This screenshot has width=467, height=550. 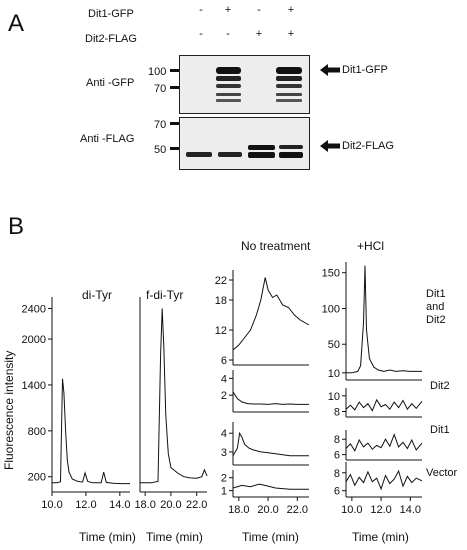 What do you see at coordinates (289, 94) in the screenshot?
I see `band-gfp-lane4-d` at bounding box center [289, 94].